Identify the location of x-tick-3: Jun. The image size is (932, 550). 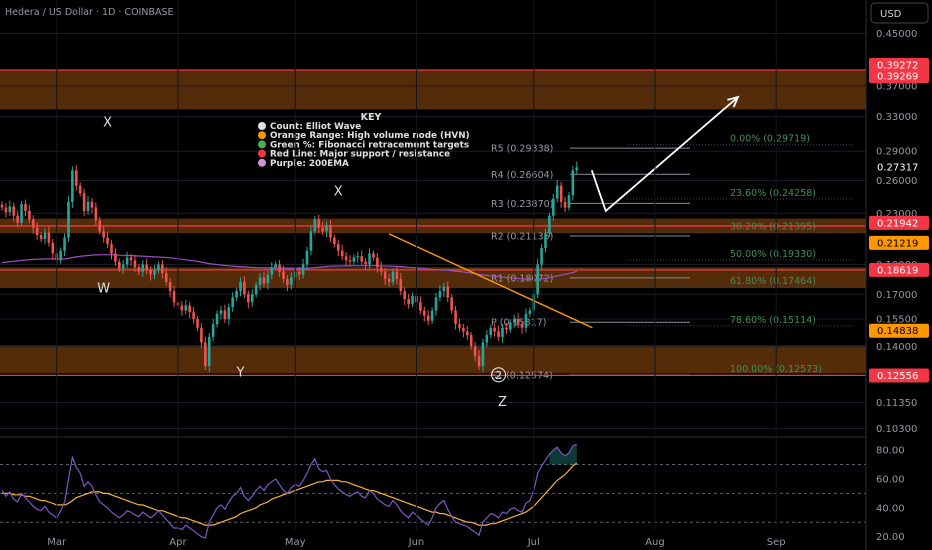
(416, 542).